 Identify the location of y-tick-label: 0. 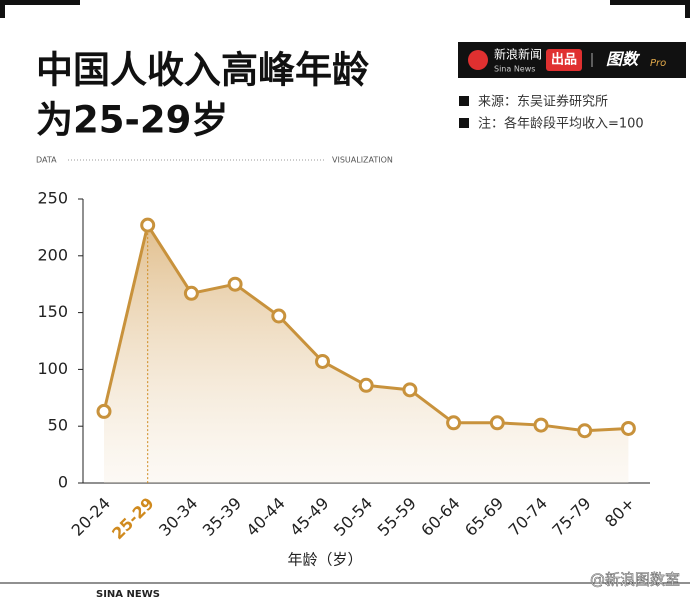
(63, 482).